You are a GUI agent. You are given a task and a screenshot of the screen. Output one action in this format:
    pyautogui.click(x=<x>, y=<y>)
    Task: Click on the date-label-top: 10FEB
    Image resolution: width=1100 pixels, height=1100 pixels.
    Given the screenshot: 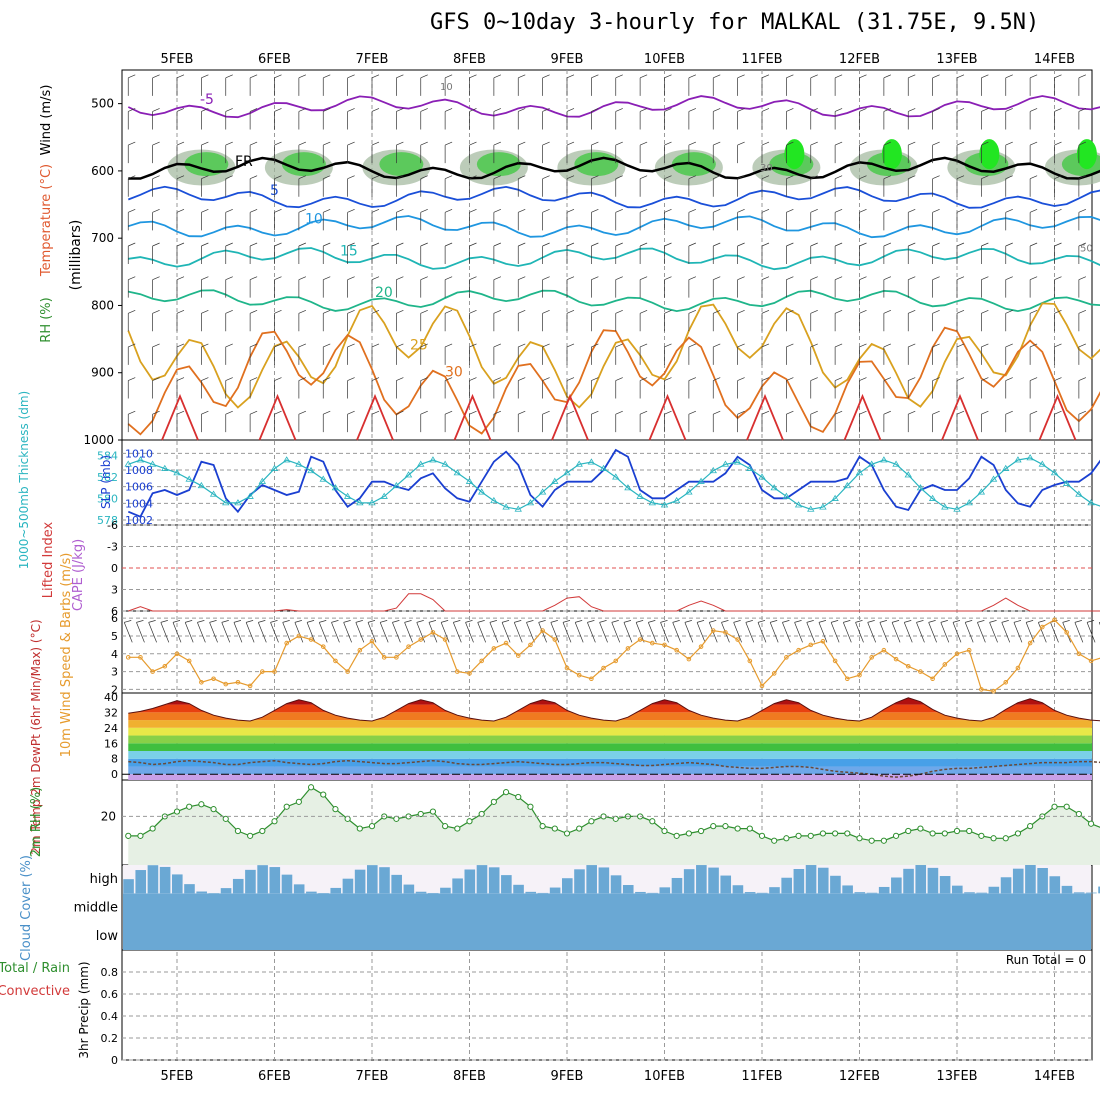 What is the action you would take?
    pyautogui.click(x=664, y=59)
    